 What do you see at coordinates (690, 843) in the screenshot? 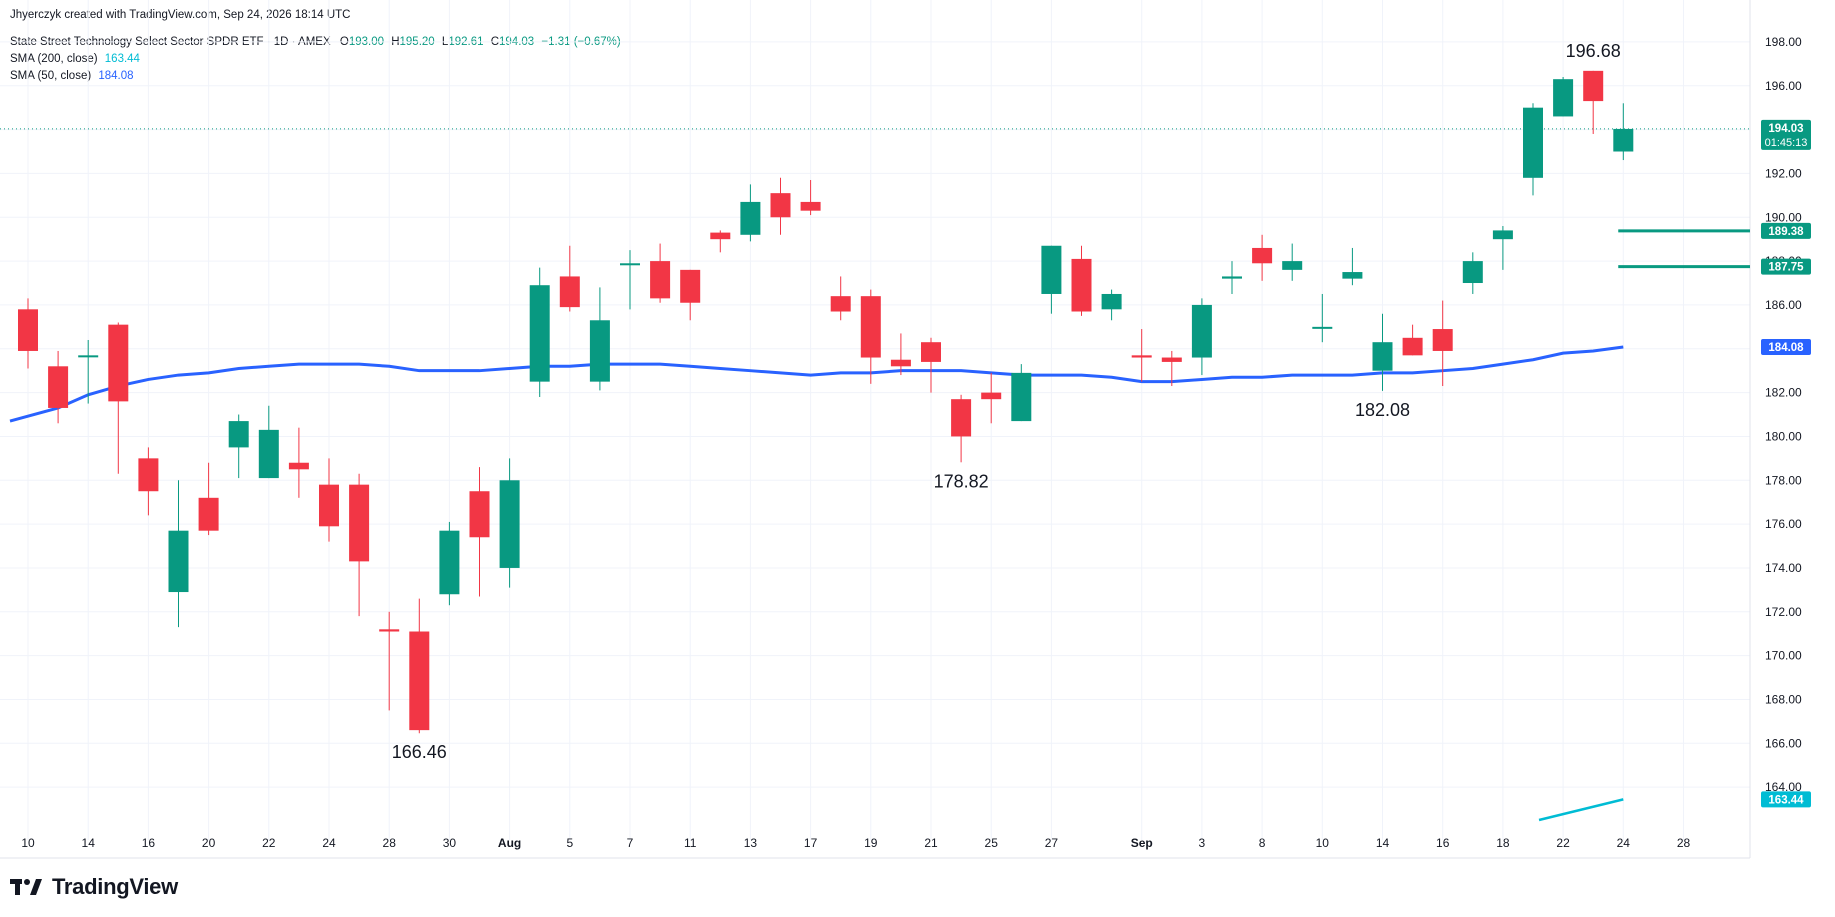
I see `x-tick-label: 11` at bounding box center [690, 843].